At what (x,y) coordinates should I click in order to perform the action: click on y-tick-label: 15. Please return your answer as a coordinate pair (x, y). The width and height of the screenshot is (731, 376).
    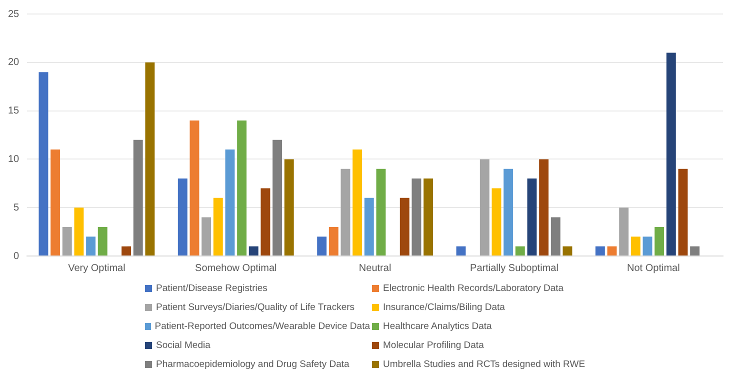
    Looking at the image, I should click on (14, 111).